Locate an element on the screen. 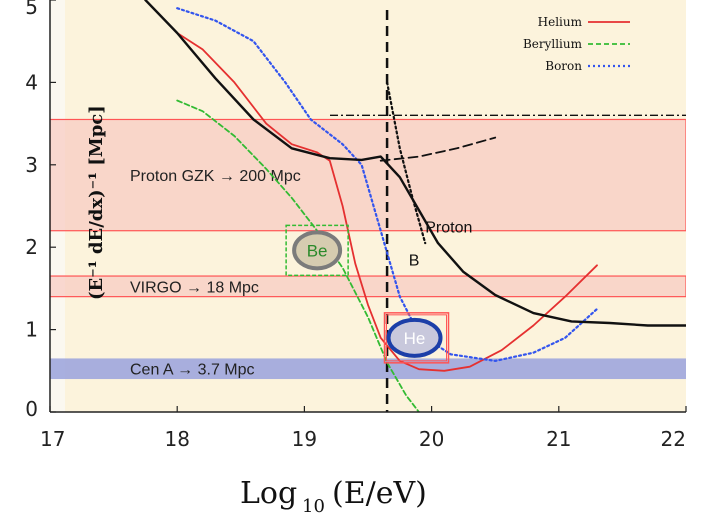  marker-label-be: Be is located at coordinates (317, 250).